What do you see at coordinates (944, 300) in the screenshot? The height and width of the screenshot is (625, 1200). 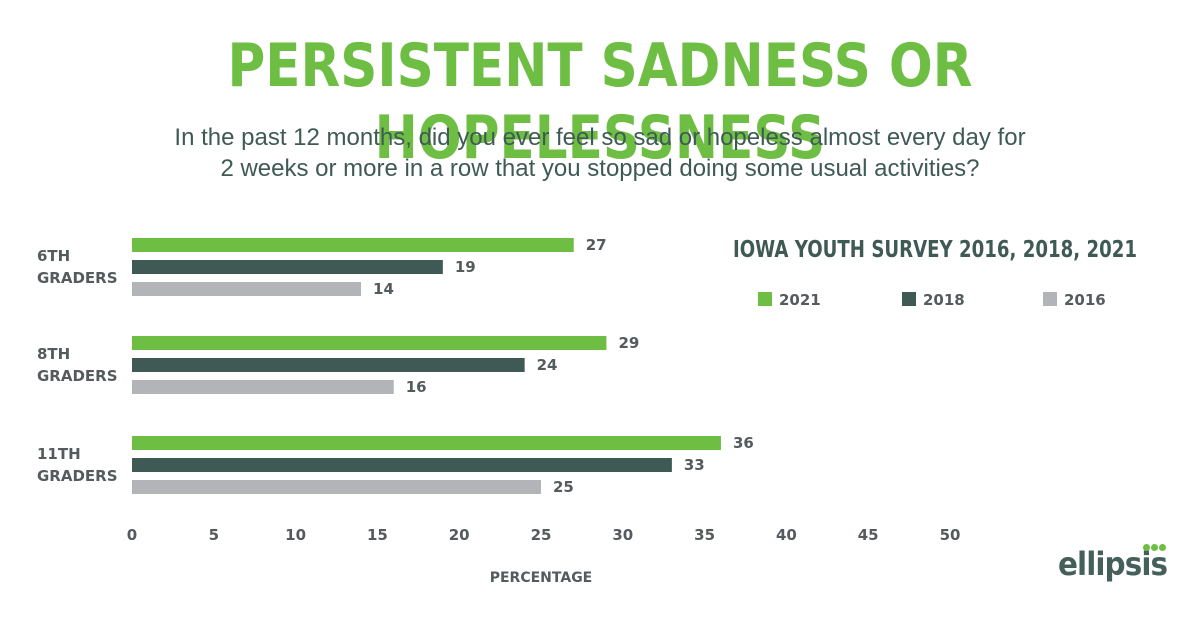 I see `legend-label-2018: 2018` at bounding box center [944, 300].